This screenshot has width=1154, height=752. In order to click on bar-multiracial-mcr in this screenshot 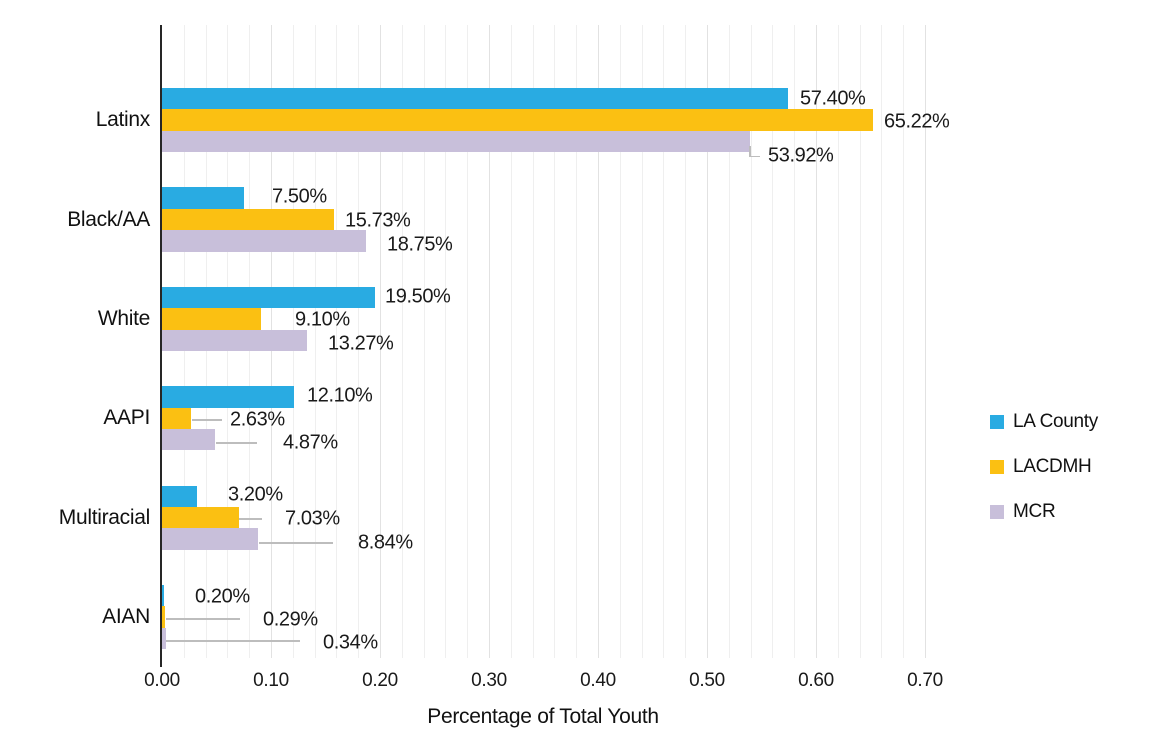, I will do `click(210, 539)`.